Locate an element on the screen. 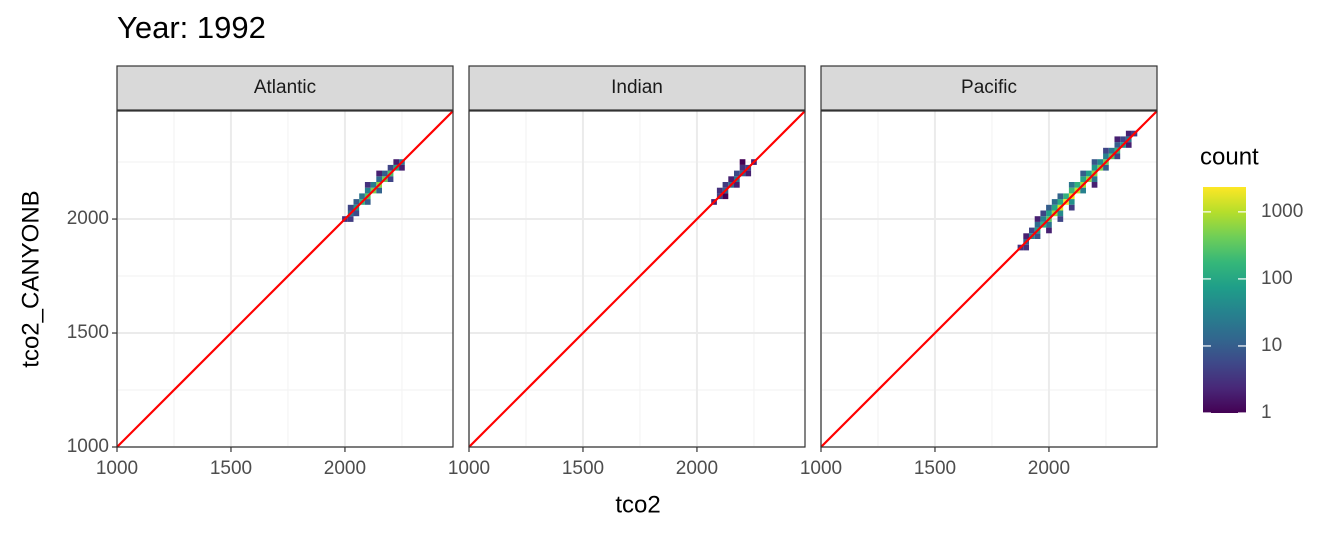 Image resolution: width=1344 pixels, height=542 pixels. facet-label: Pacific is located at coordinates (989, 87).